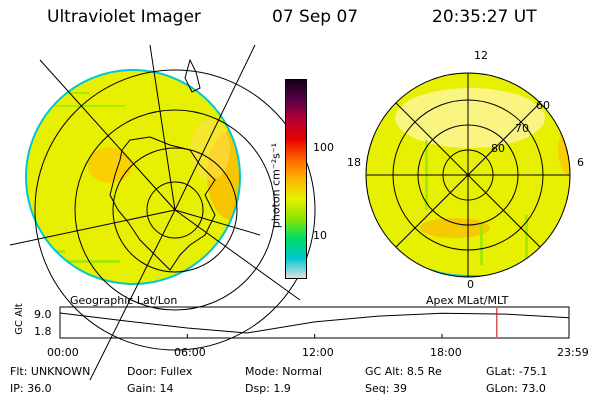 This screenshot has width=600, height=400. What do you see at coordinates (320, 235) in the screenshot?
I see `colorbar-tick-10: 10` at bounding box center [320, 235].